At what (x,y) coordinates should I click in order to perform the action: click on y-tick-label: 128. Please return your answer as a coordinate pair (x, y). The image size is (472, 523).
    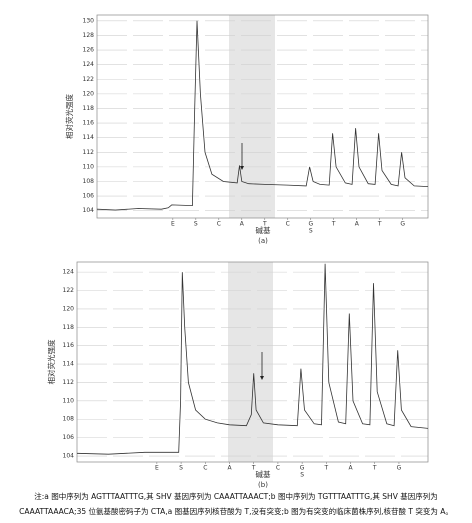
    Looking at the image, I should click on (89, 35).